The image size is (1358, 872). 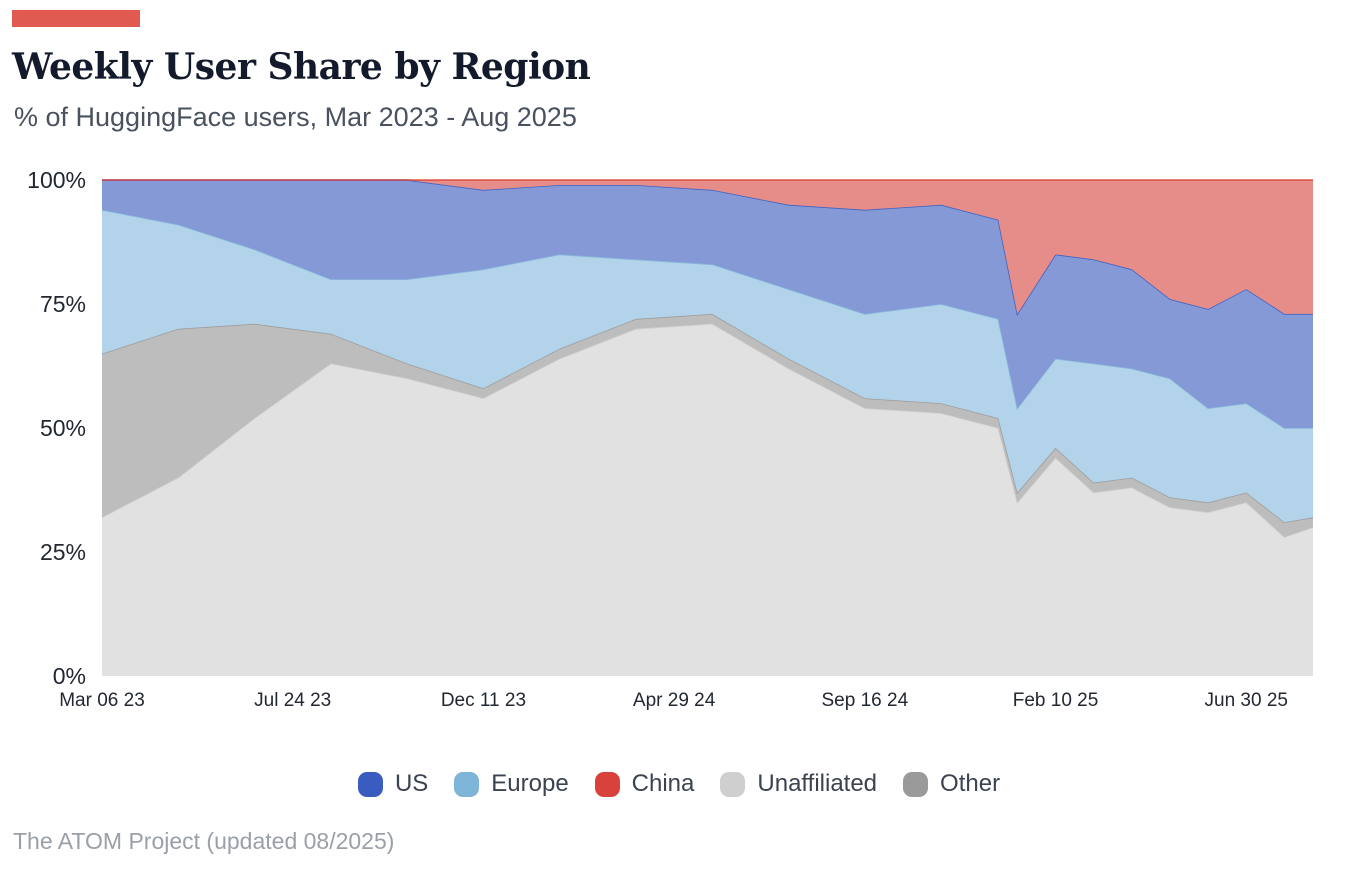 I want to click on y-tick-label: 50%, so click(x=63, y=428).